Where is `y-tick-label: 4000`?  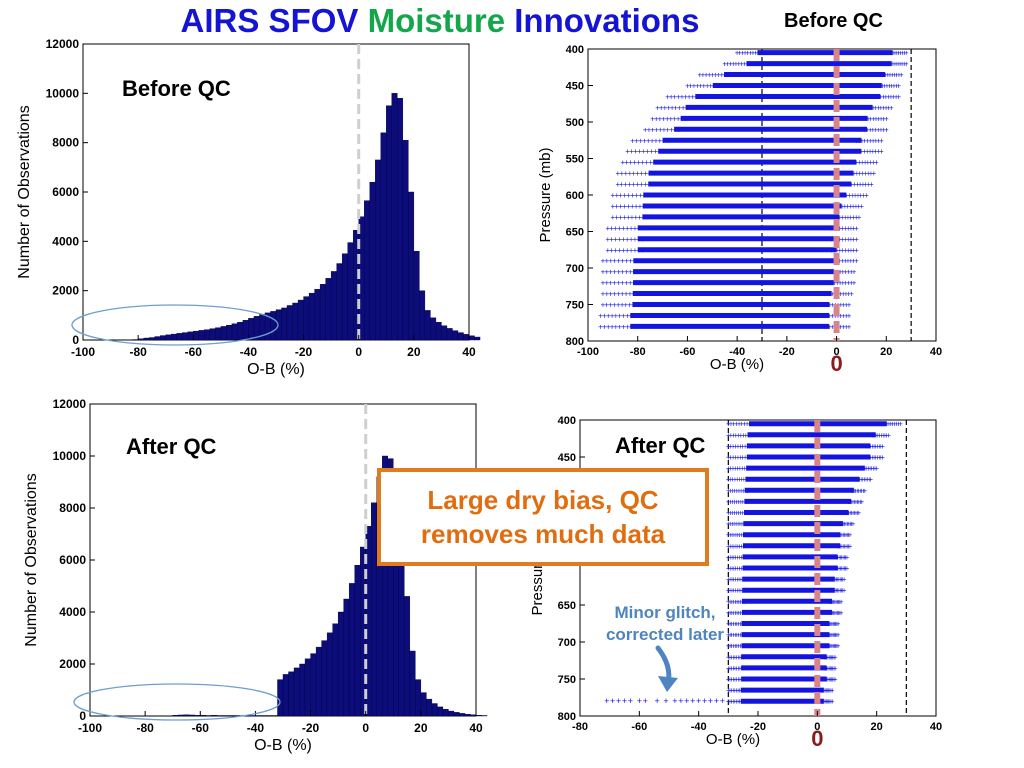 y-tick-label: 4000 is located at coordinates (65, 241).